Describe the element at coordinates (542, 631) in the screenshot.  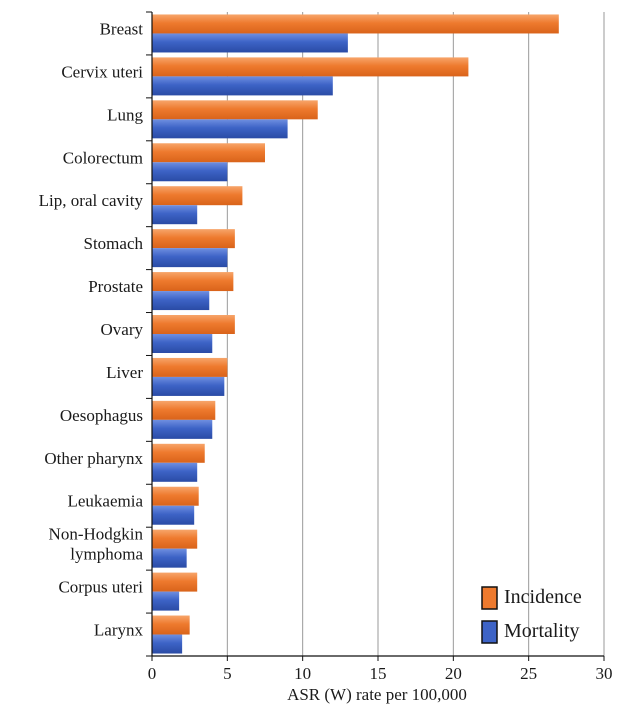
I see `legend-label-mortality: Mortality` at that location.